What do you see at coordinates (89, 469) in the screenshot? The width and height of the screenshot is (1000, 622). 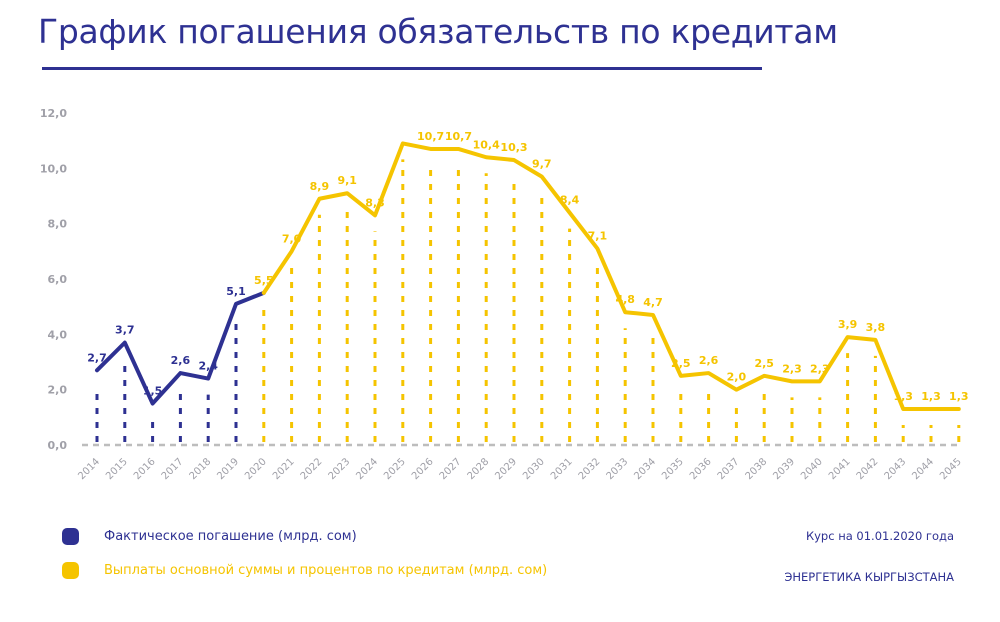 I see `x-tick-label: 2014` at bounding box center [89, 469].